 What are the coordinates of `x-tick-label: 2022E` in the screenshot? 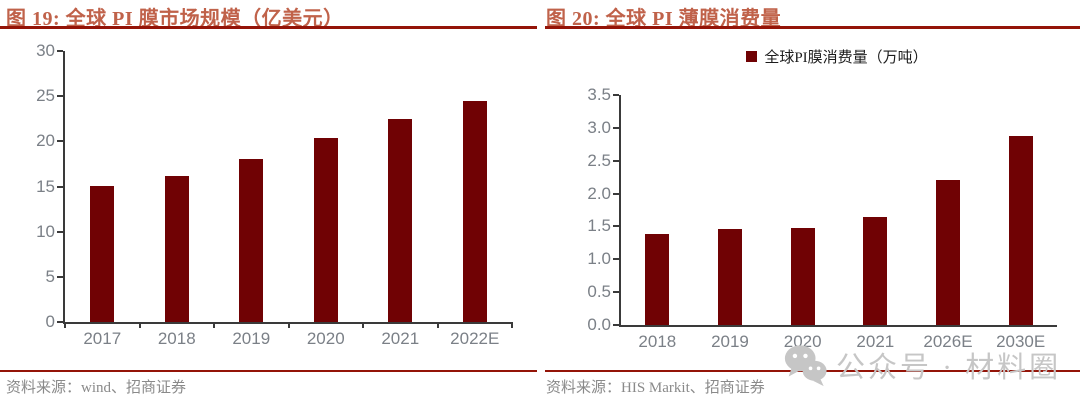 It's located at (475, 338).